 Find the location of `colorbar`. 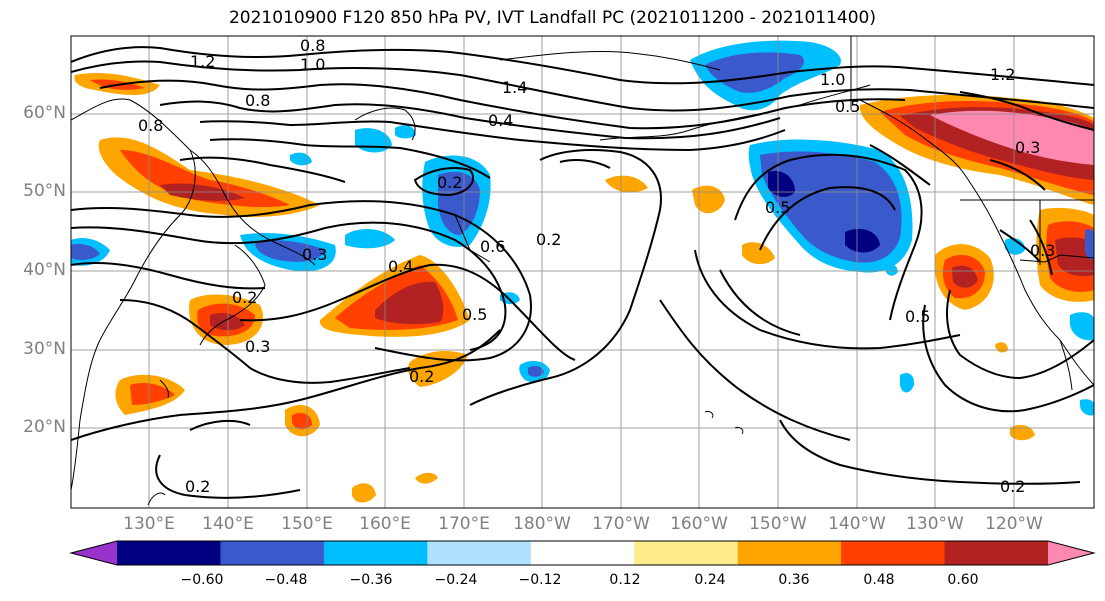

colorbar is located at coordinates (582, 553).